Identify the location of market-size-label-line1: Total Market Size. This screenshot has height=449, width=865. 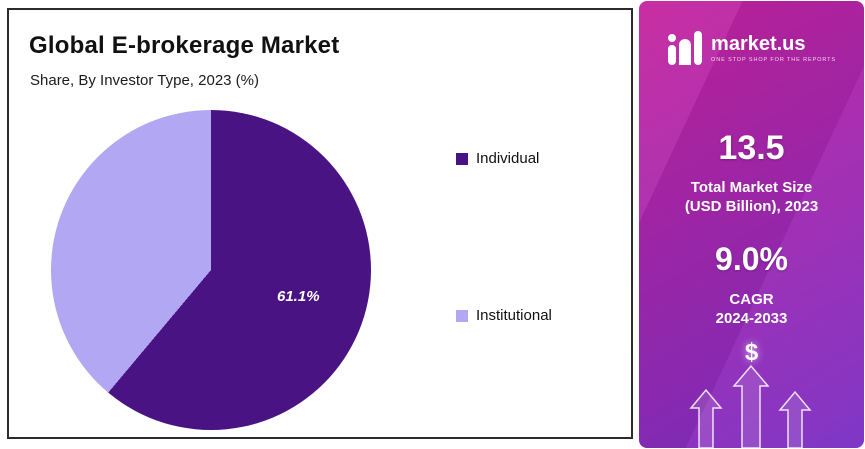
(751, 187).